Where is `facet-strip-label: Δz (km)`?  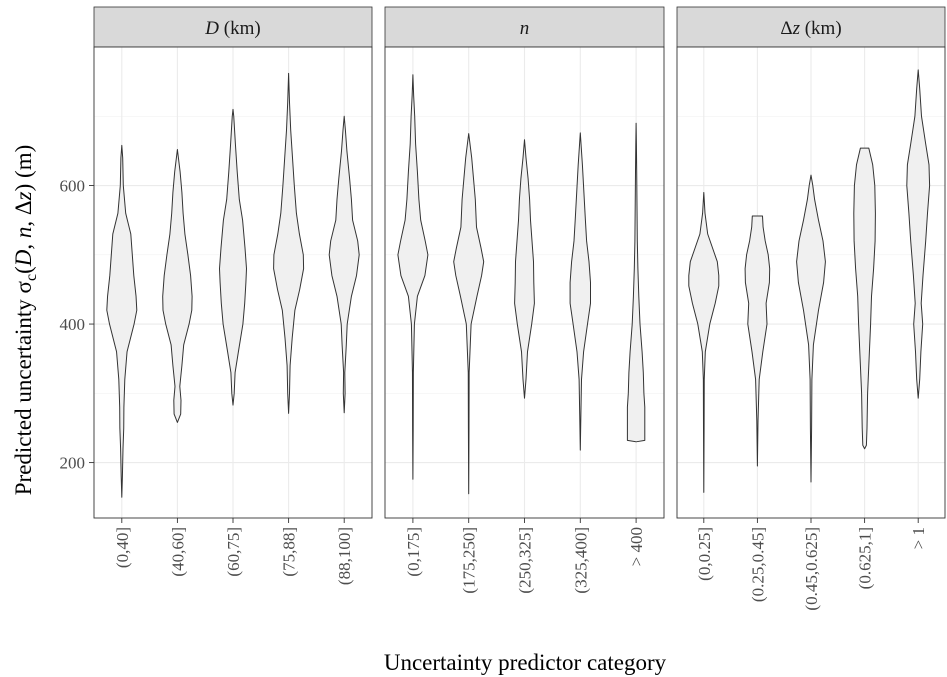
facet-strip-label: Δz (km) is located at coordinates (810, 28).